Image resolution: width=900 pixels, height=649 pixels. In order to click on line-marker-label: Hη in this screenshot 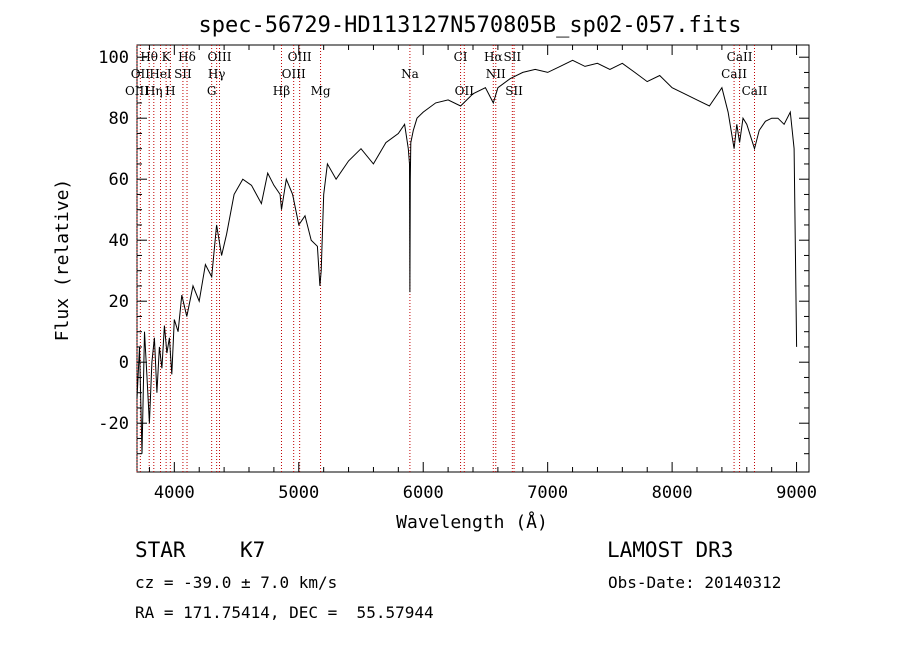, I will do `click(154, 91)`.